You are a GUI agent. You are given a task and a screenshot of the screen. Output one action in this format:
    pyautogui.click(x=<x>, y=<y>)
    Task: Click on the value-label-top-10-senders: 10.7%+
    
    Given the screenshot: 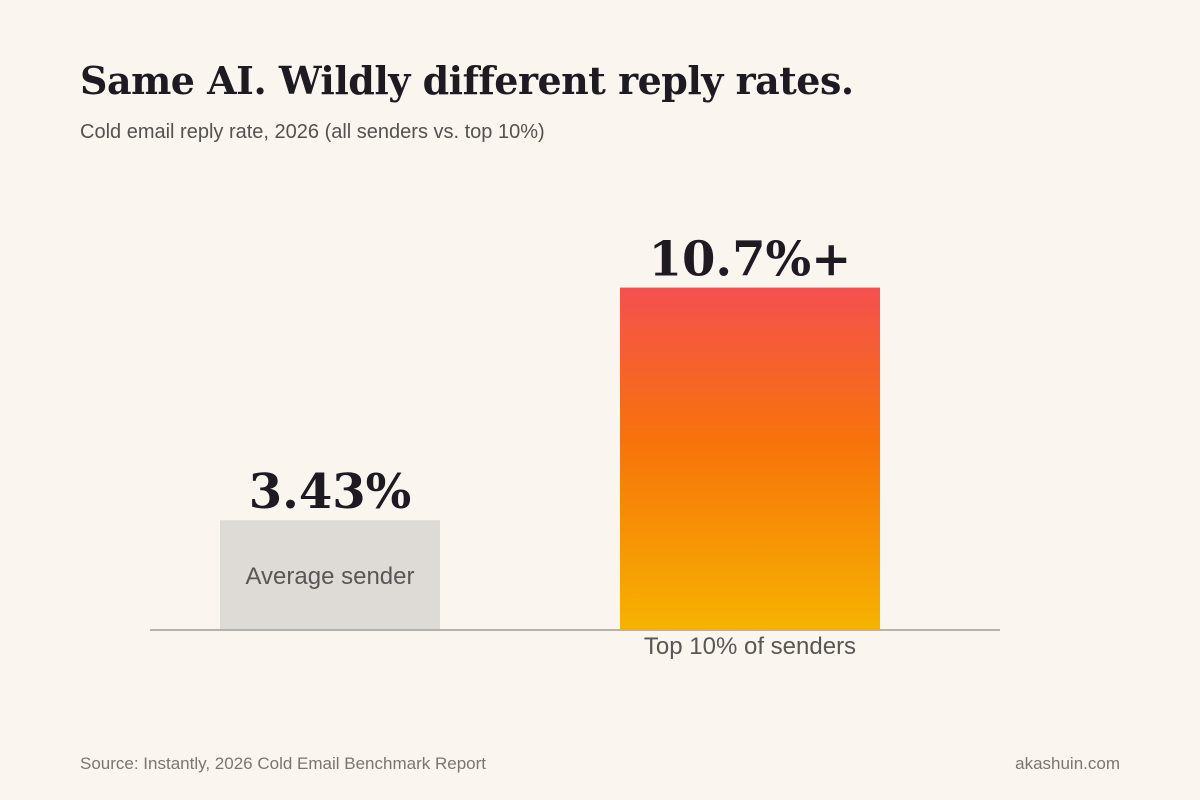 What is the action you would take?
    pyautogui.click(x=750, y=260)
    